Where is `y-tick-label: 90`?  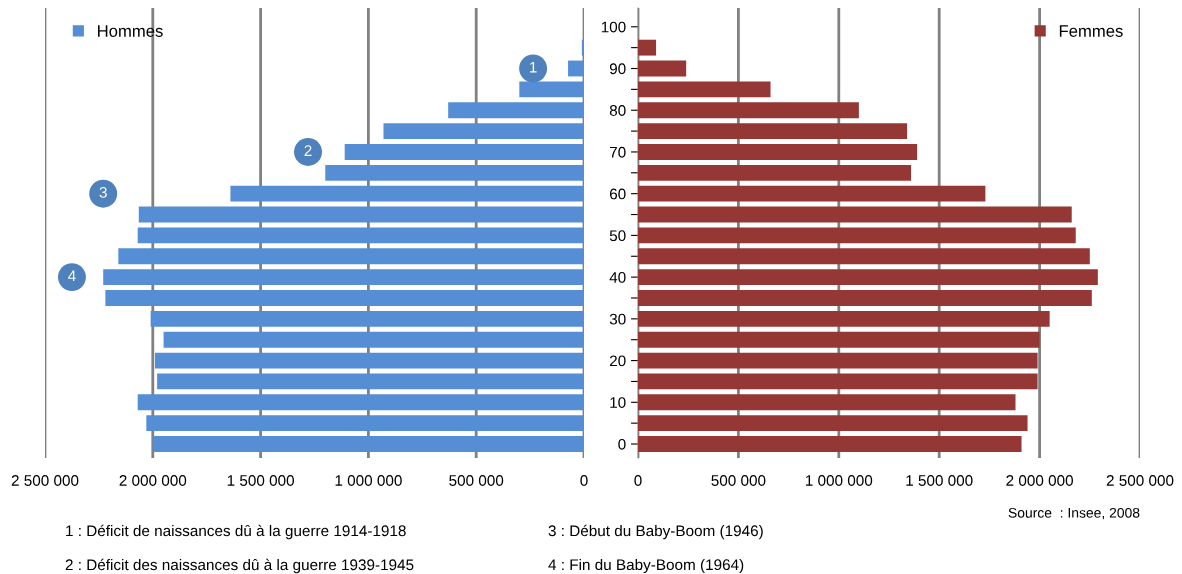
y-tick-label: 90 is located at coordinates (617, 69).